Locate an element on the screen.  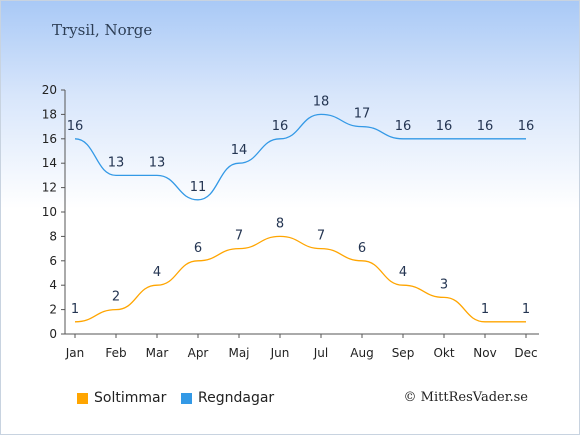
legend-item-regndagar: Regndagar is located at coordinates (227, 398).